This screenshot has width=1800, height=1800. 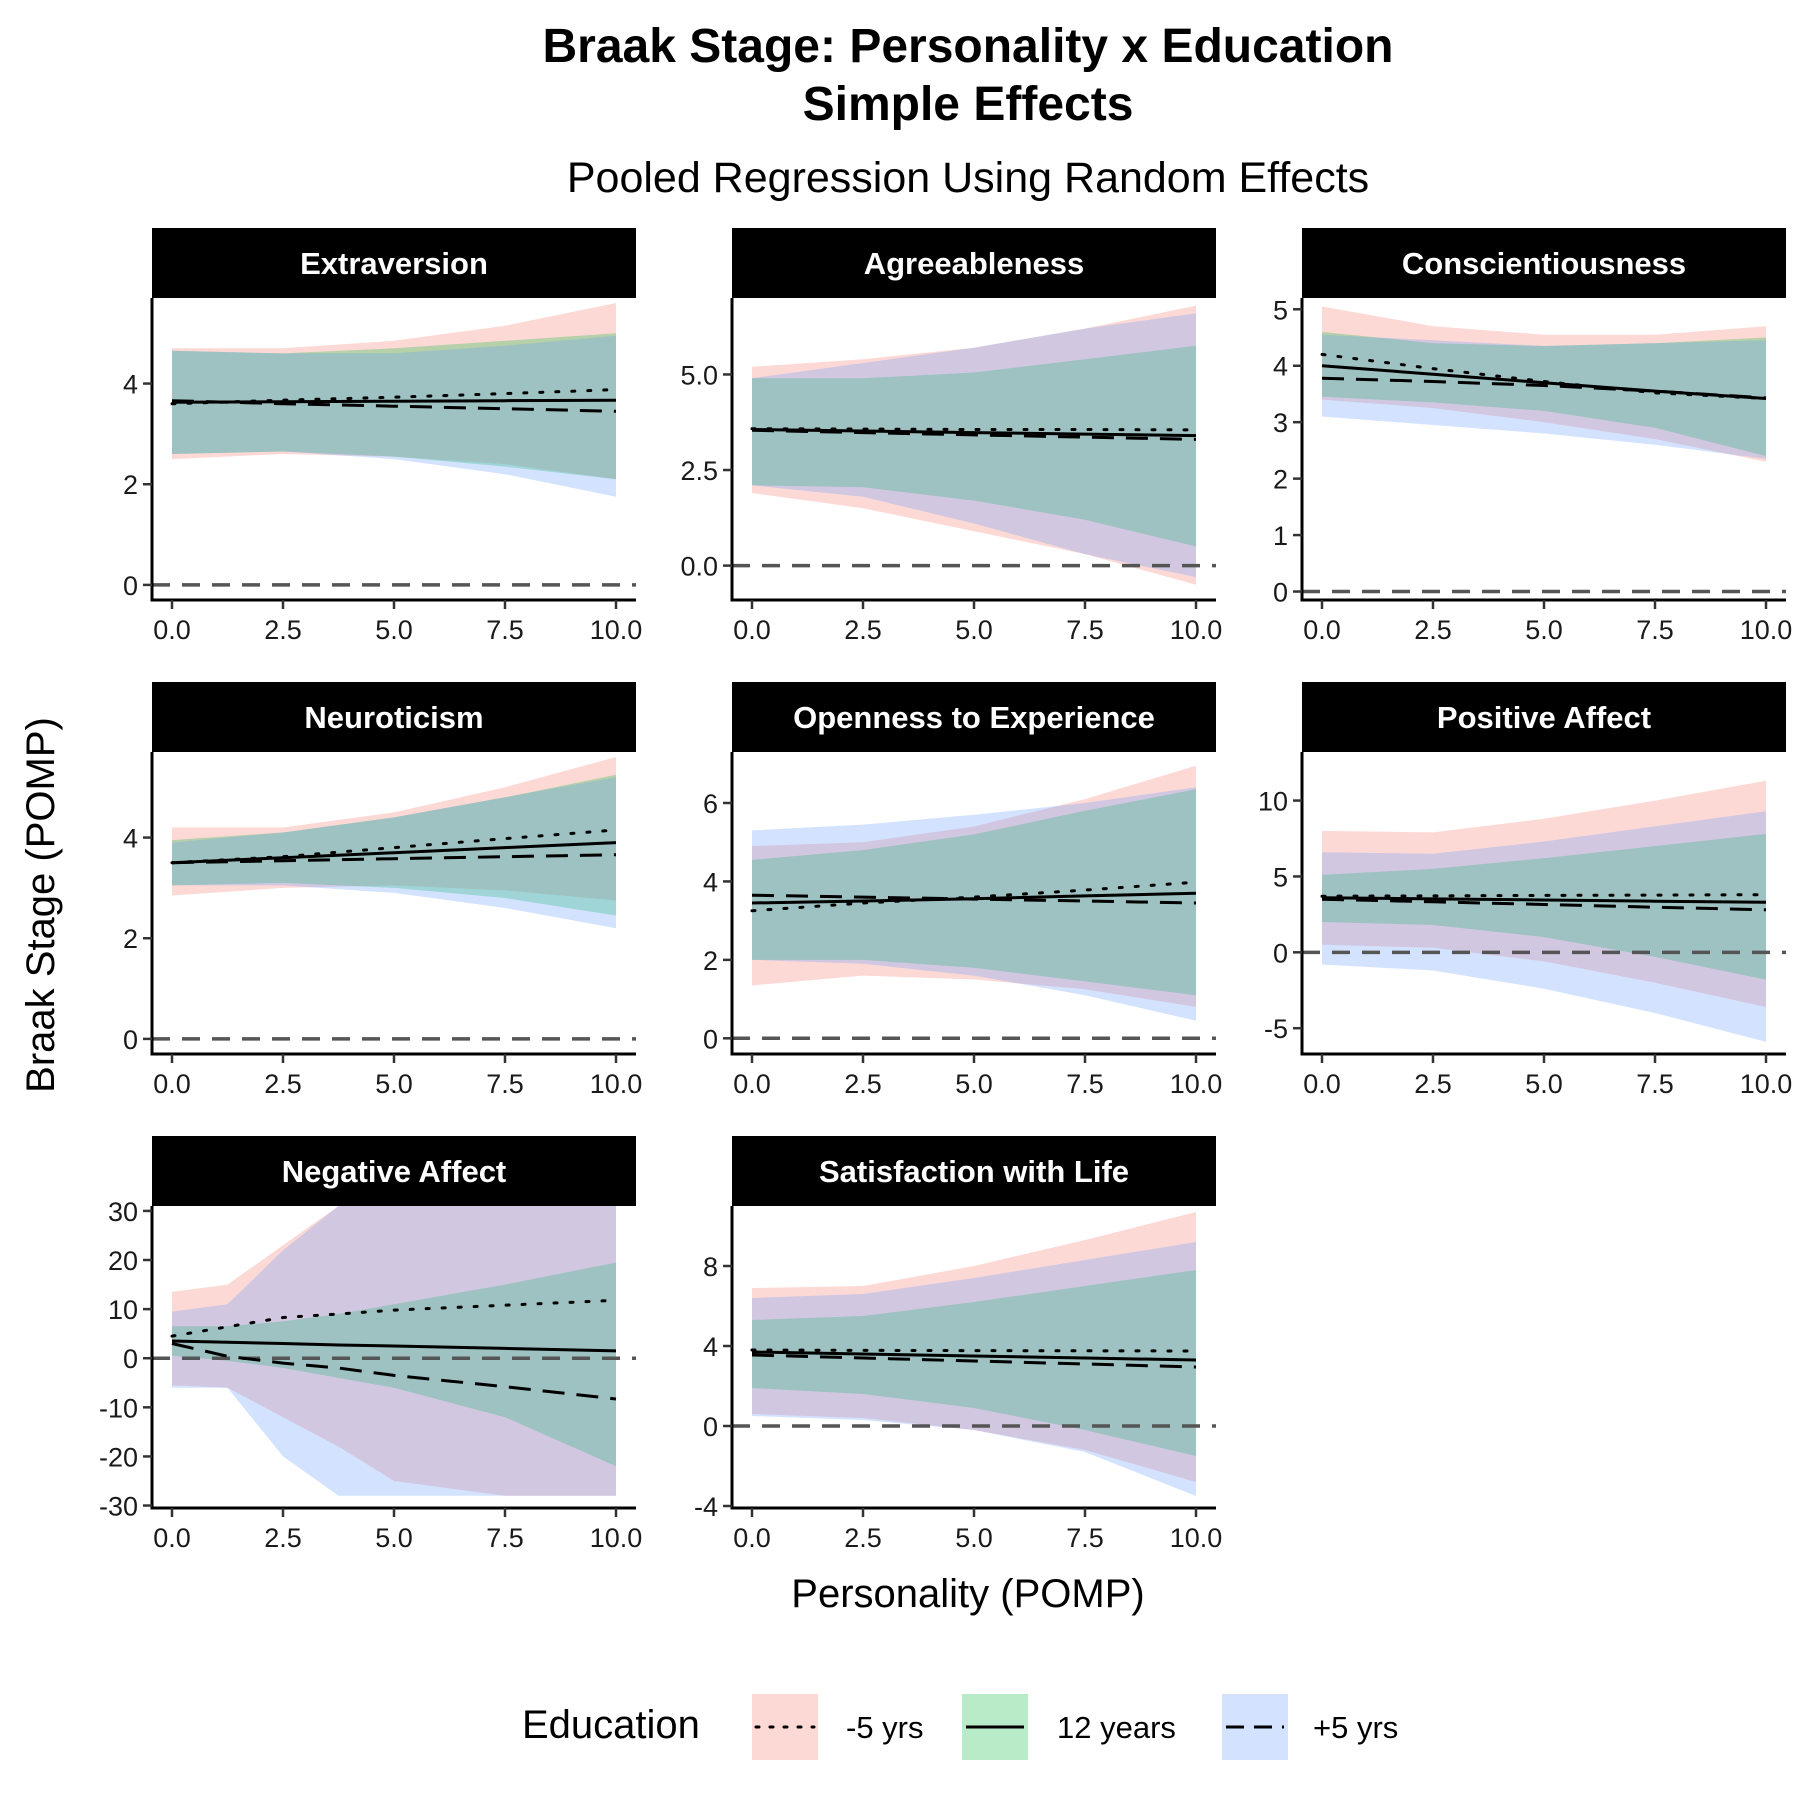 I want to click on strip-label-satisfaction-with-life: Satisfaction with Life, so click(x=974, y=1171).